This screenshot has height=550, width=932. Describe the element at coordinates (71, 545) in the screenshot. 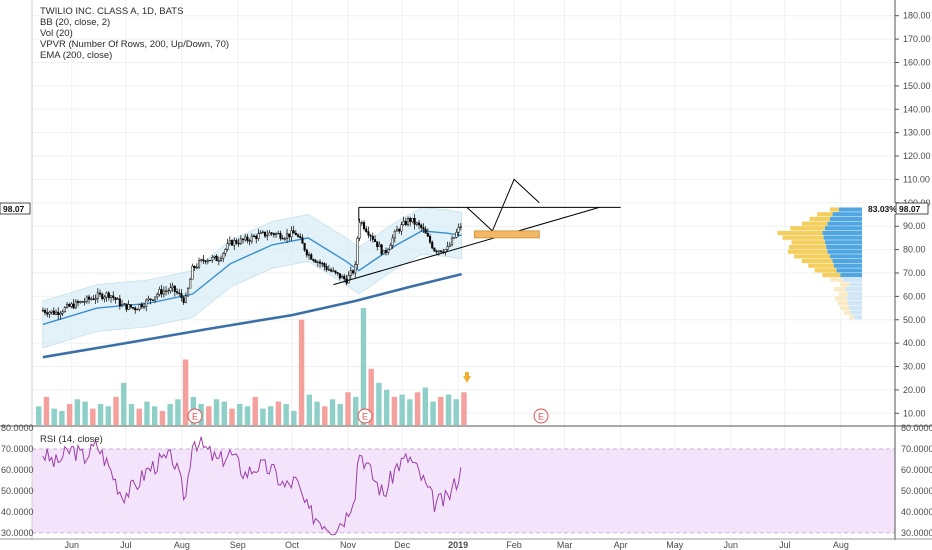

I see `x-tick-label: Jun` at that location.